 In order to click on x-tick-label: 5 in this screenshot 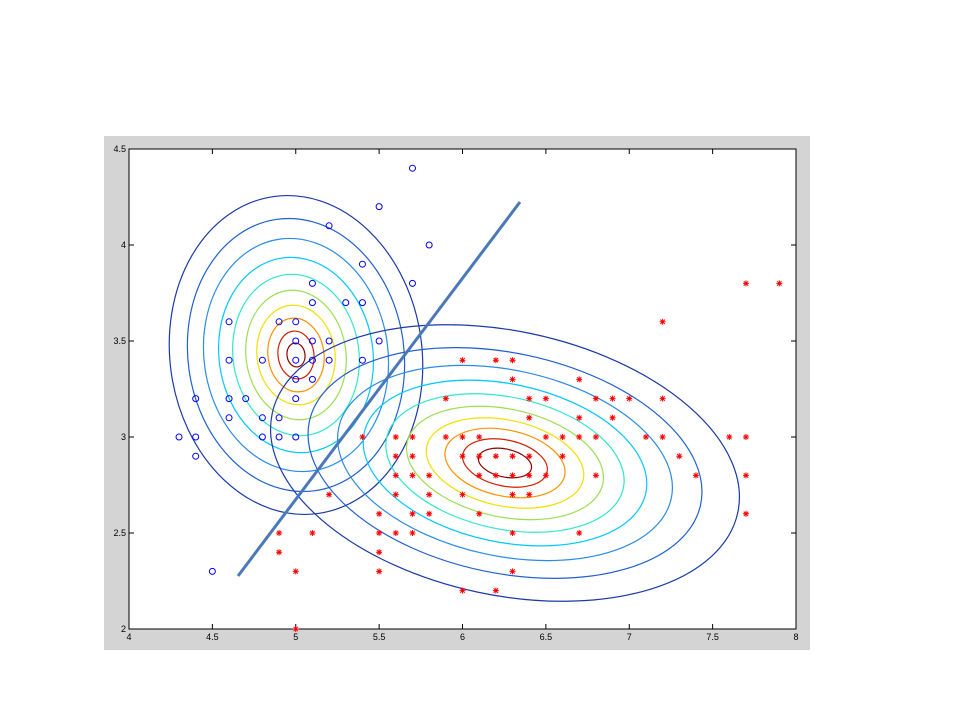, I will do `click(295, 637)`.